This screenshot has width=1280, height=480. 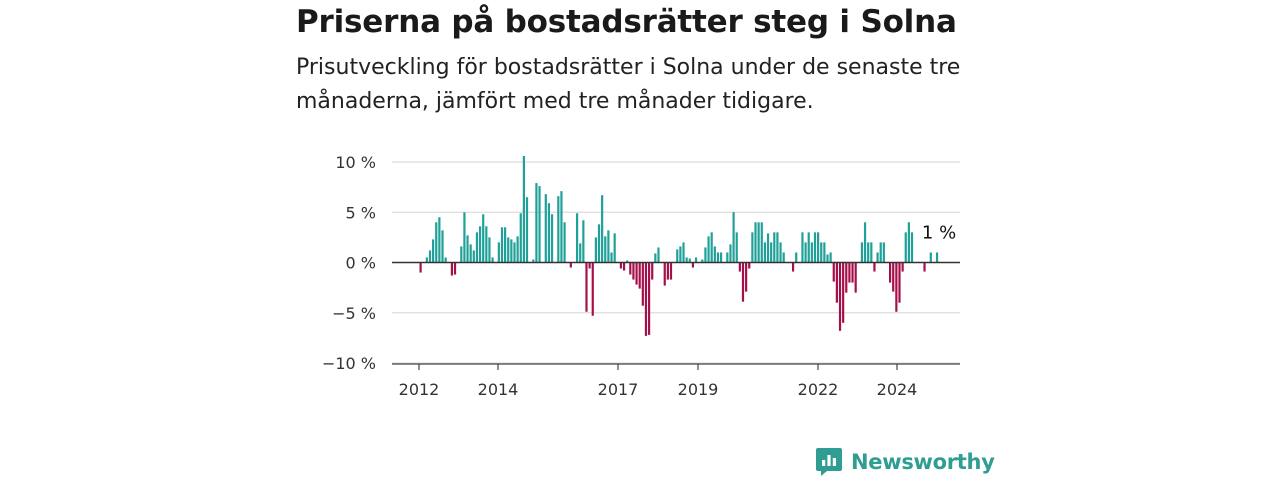 I want to click on y-tick-label: −5 %, so click(x=354, y=313).